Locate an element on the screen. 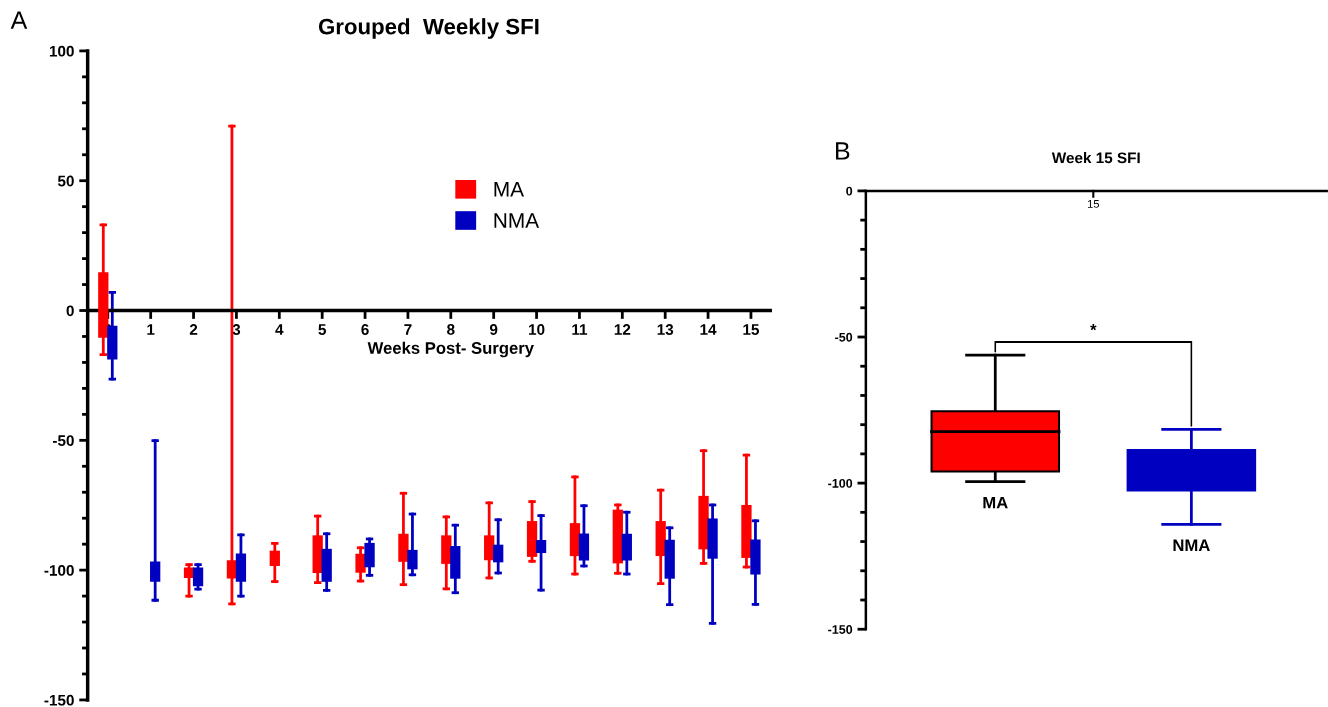 The width and height of the screenshot is (1328, 707). x-tick-label: 15 is located at coordinates (751, 329).